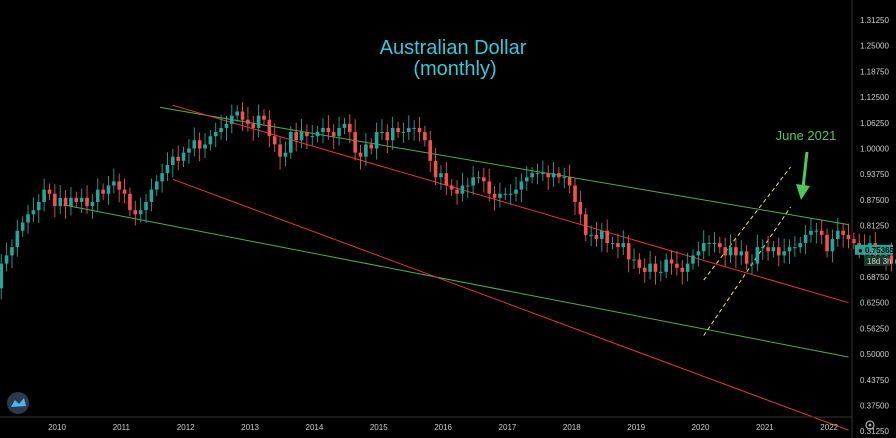 The image size is (896, 438). What do you see at coordinates (874, 174) in the screenshot?
I see `y-tick-label: 0.93750` at bounding box center [874, 174].